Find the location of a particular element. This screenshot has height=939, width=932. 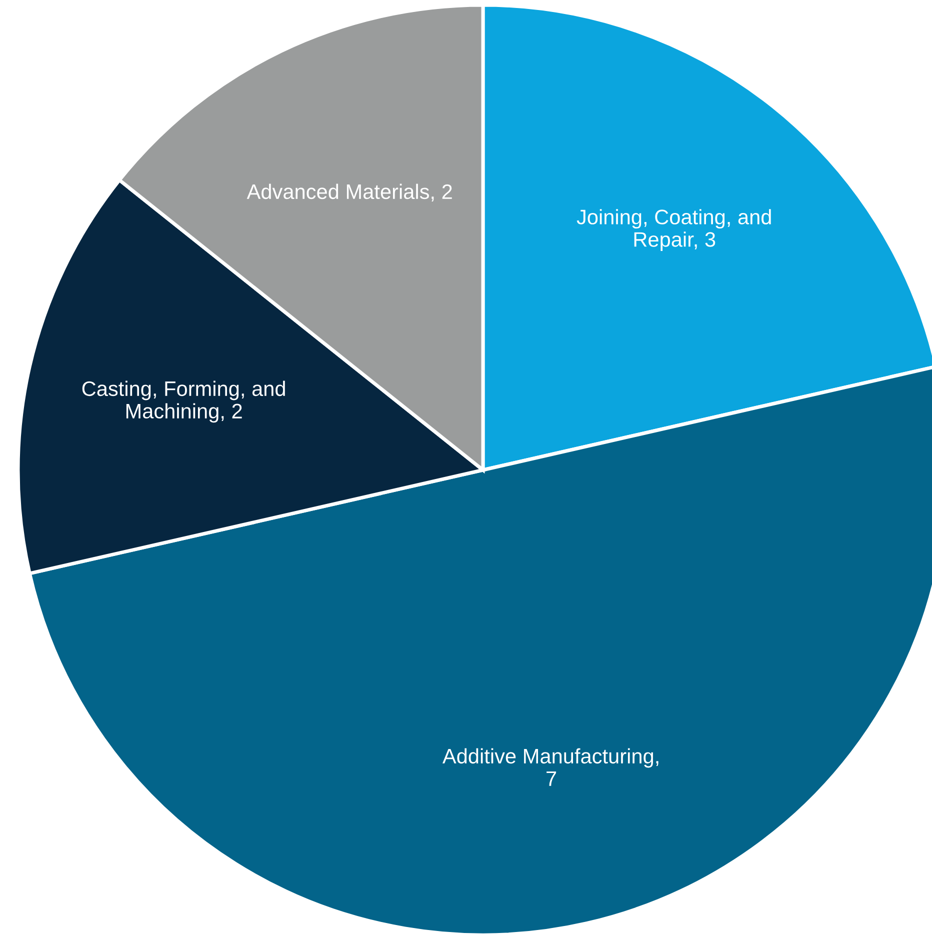

slice-label: Joining, Coating, and Repair, 3 is located at coordinates (673, 230).